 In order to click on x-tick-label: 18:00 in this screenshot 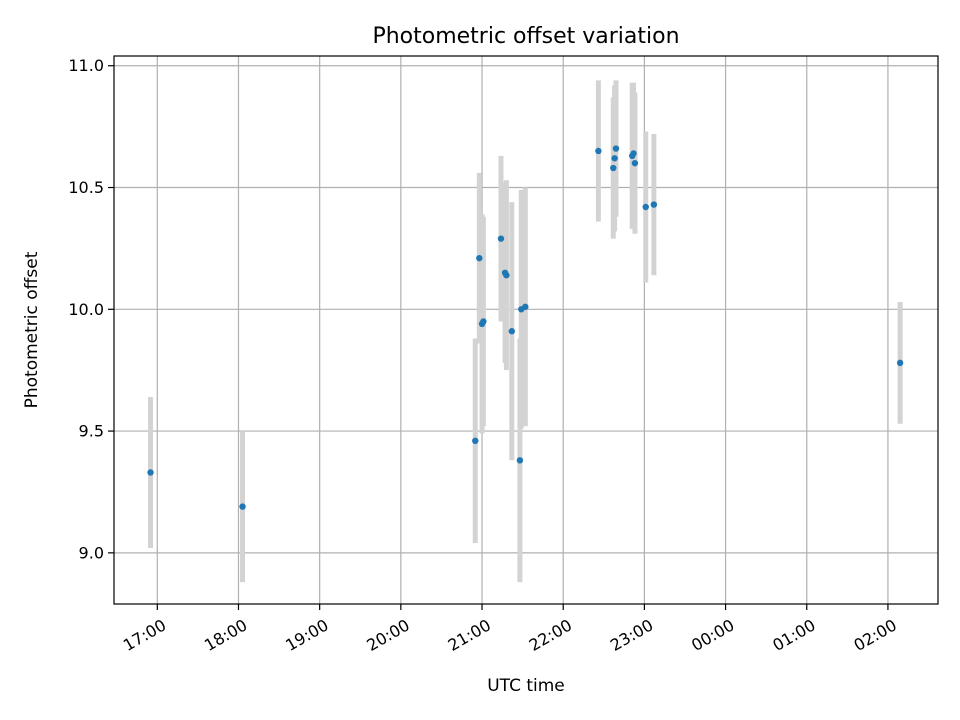, I will do `click(225, 635)`.